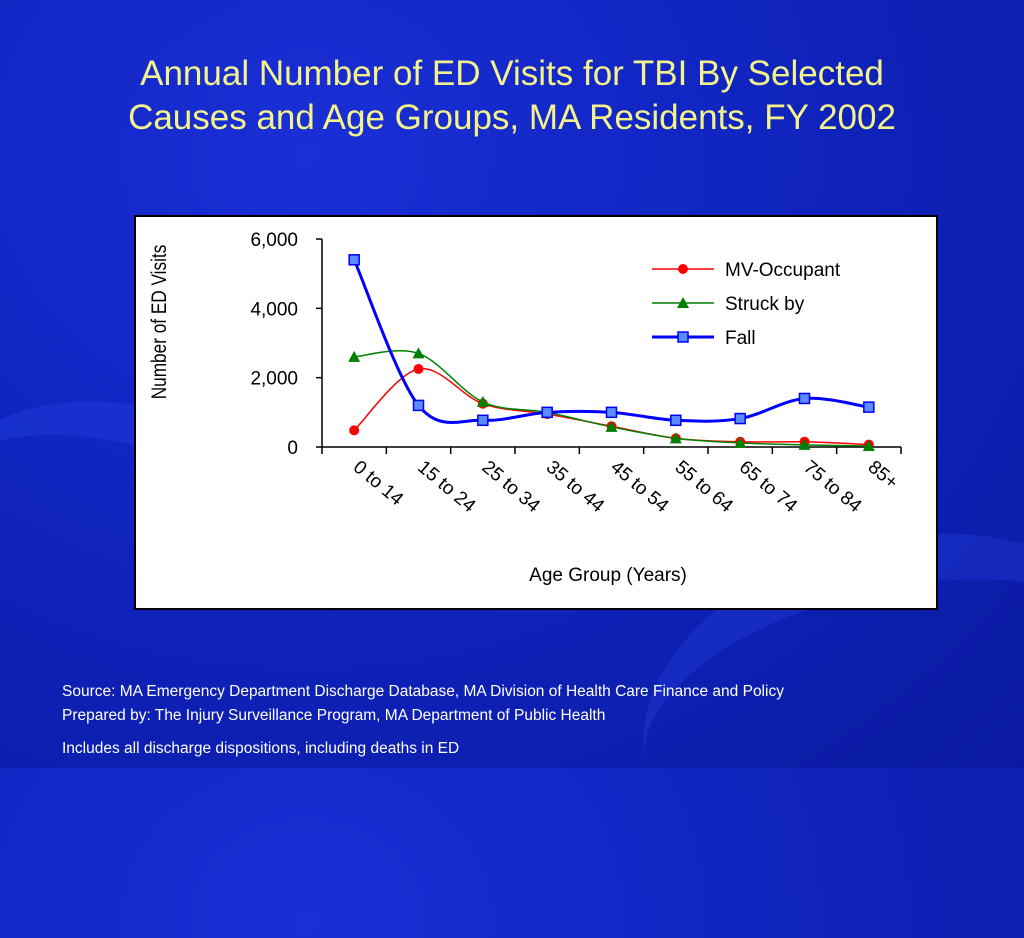 The width and height of the screenshot is (1024, 938). What do you see at coordinates (683, 302) in the screenshot?
I see `legend-marker-struck-by` at bounding box center [683, 302].